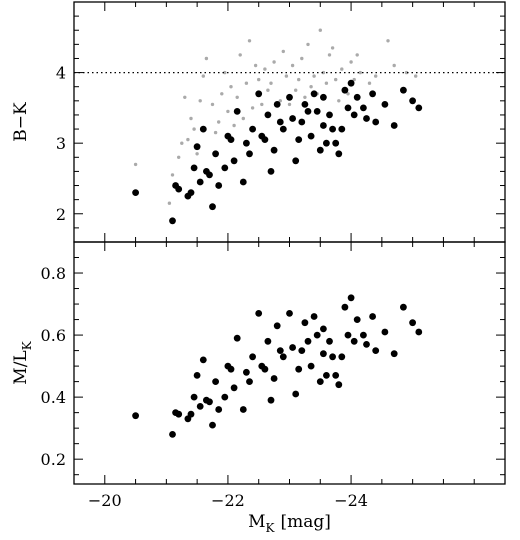  What do you see at coordinates (53, 273) in the screenshot?
I see `bot-y-tick-label: 0.8` at bounding box center [53, 273].